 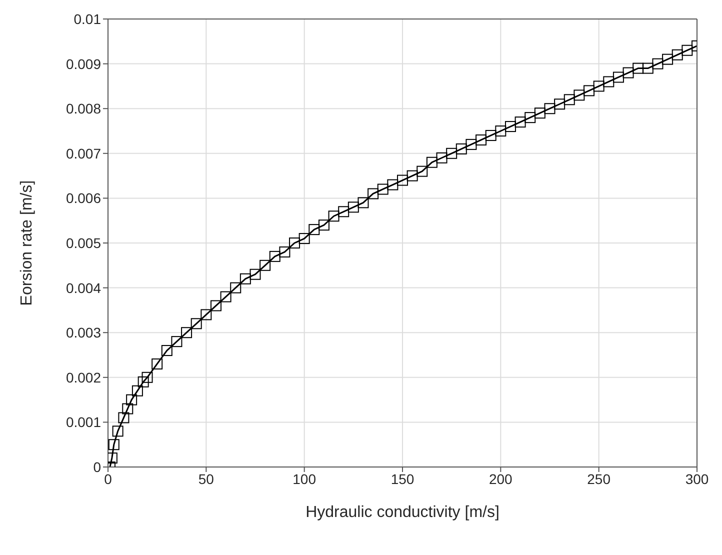 I want to click on y-tick-label: 0.01, so click(x=88, y=18).